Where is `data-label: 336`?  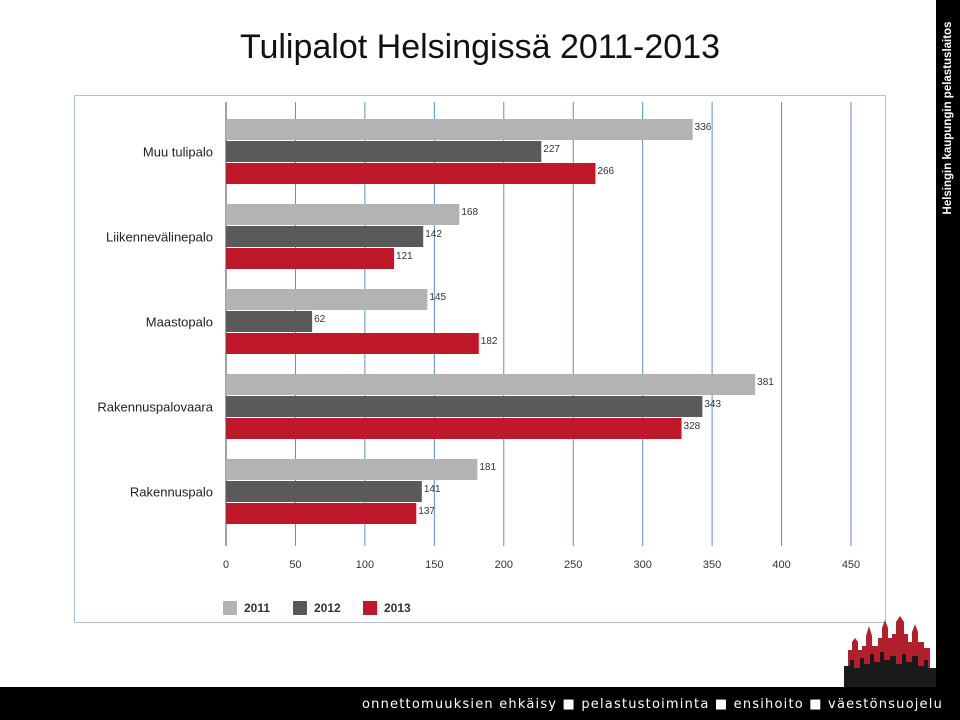
data-label: 336 is located at coordinates (703, 127).